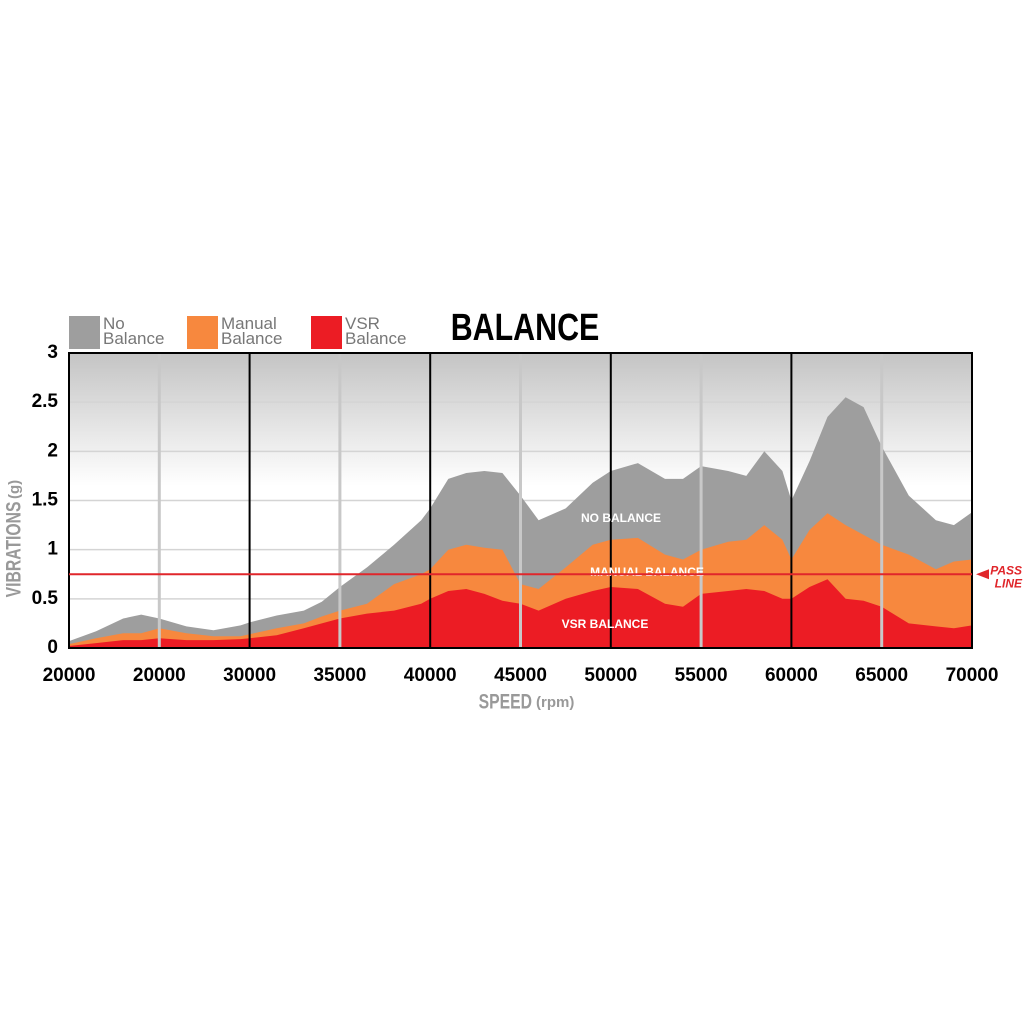  Describe the element at coordinates (252, 331) in the screenshot. I see `legend-label: Manual Balance` at that location.